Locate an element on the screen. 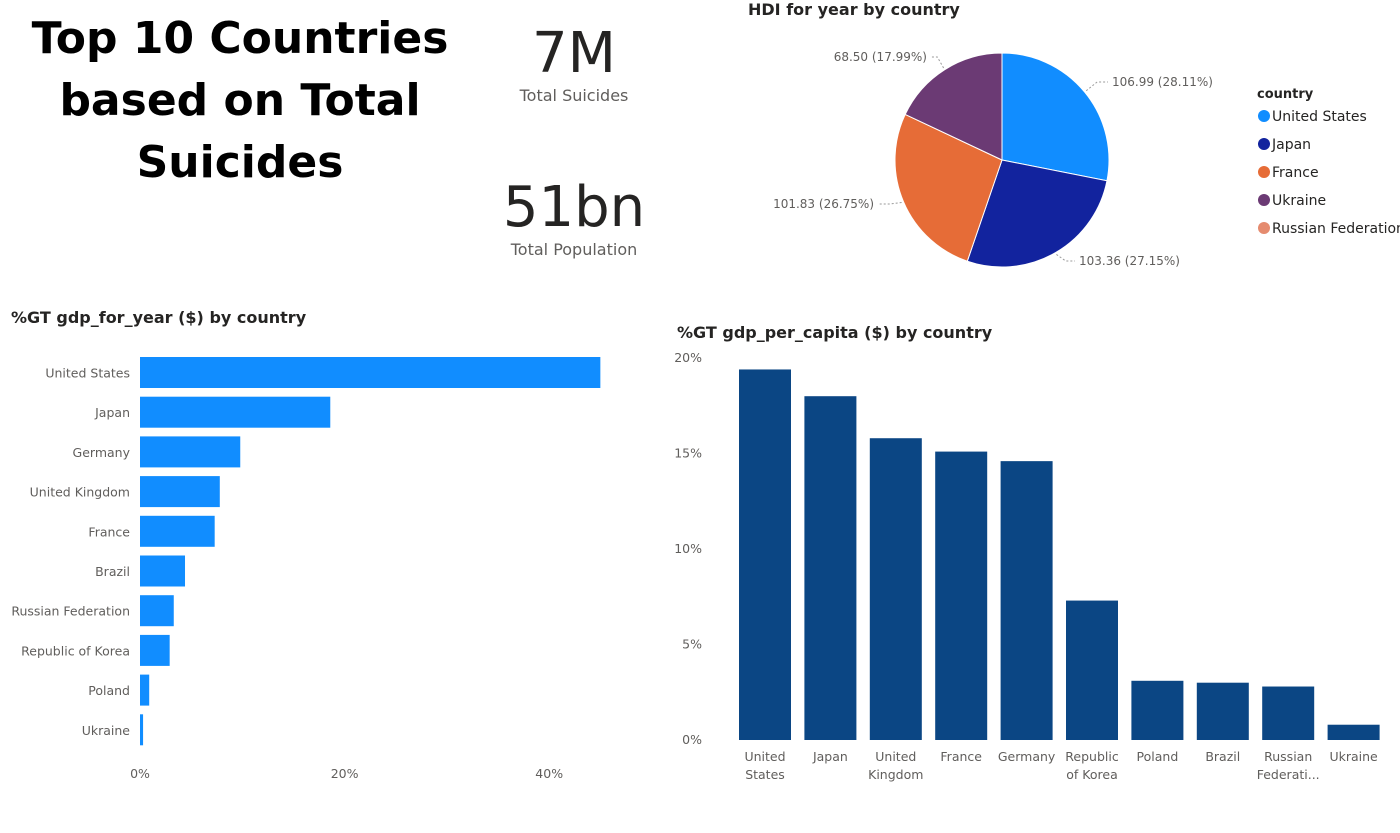  column-category-label: Poland is located at coordinates (1158, 756).